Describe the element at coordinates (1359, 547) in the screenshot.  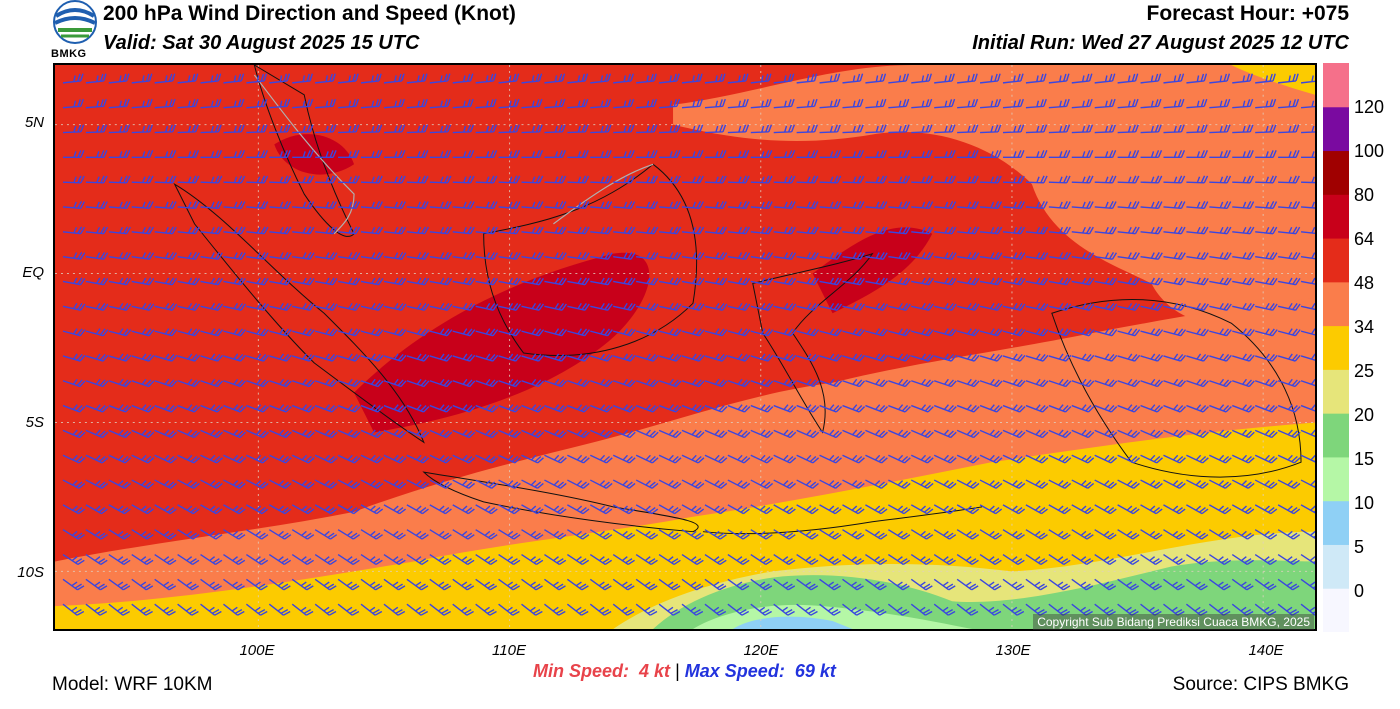
I see `colorbar-label-5: 5` at that location.